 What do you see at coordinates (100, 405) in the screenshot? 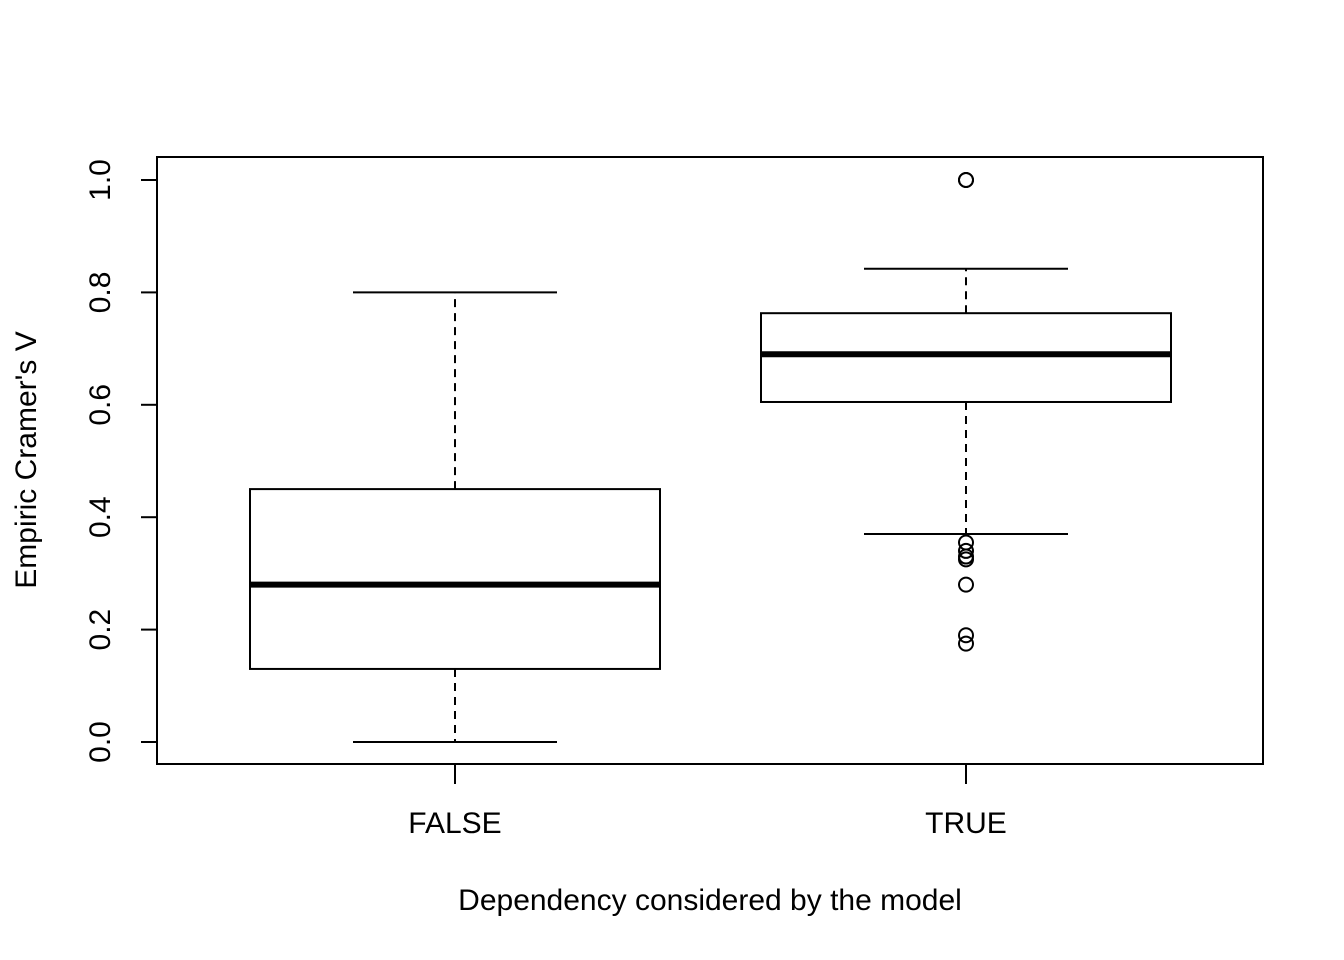
I see `y-tick-label: 0.6` at bounding box center [100, 405].